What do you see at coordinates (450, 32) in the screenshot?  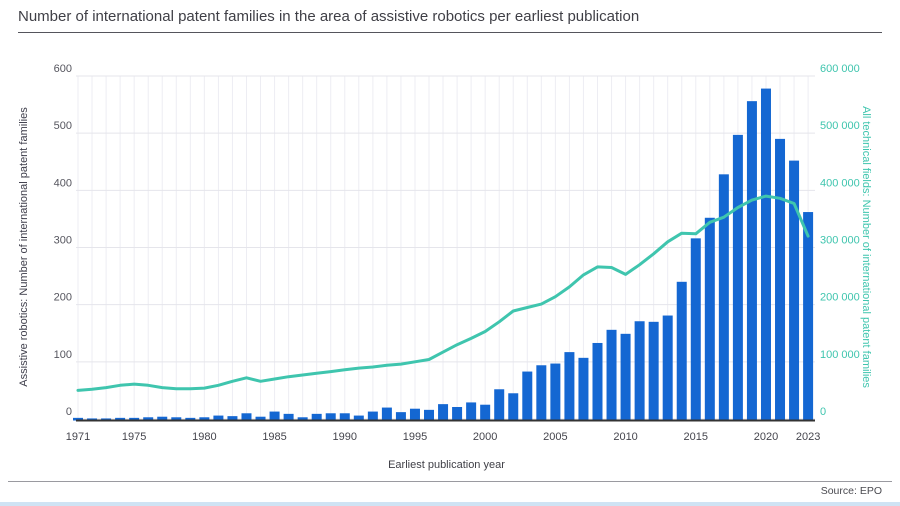 I see `title-divider` at bounding box center [450, 32].